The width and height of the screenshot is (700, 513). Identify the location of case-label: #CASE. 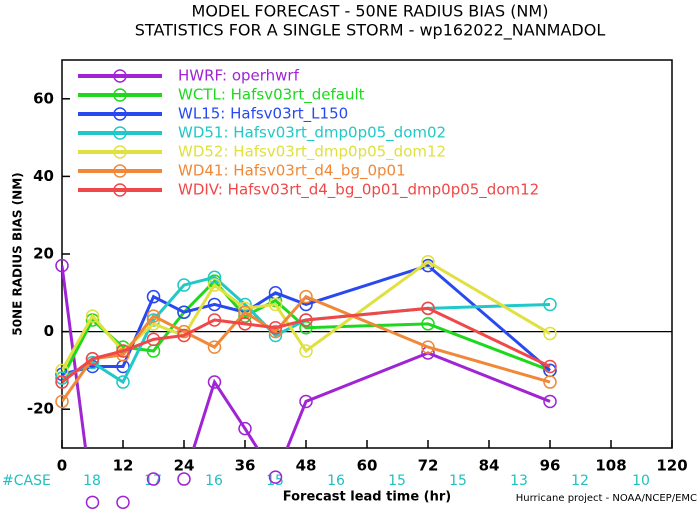
(26, 481).